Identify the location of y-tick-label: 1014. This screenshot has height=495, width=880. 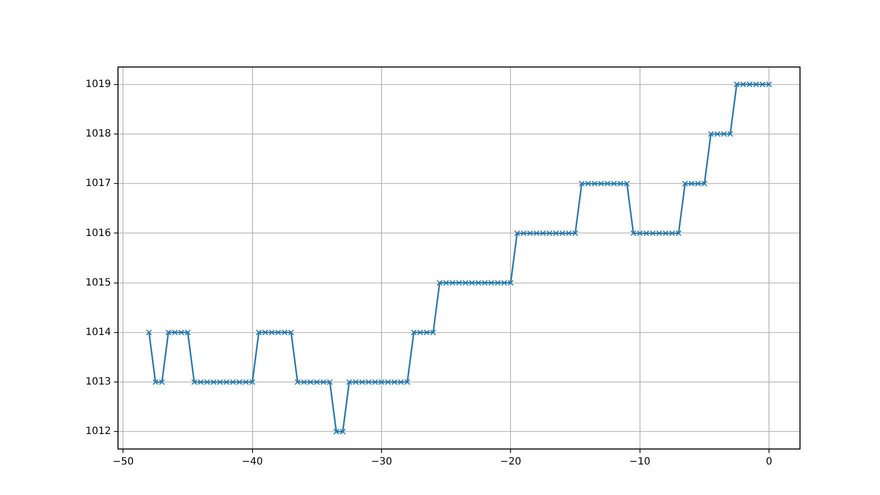
(98, 332).